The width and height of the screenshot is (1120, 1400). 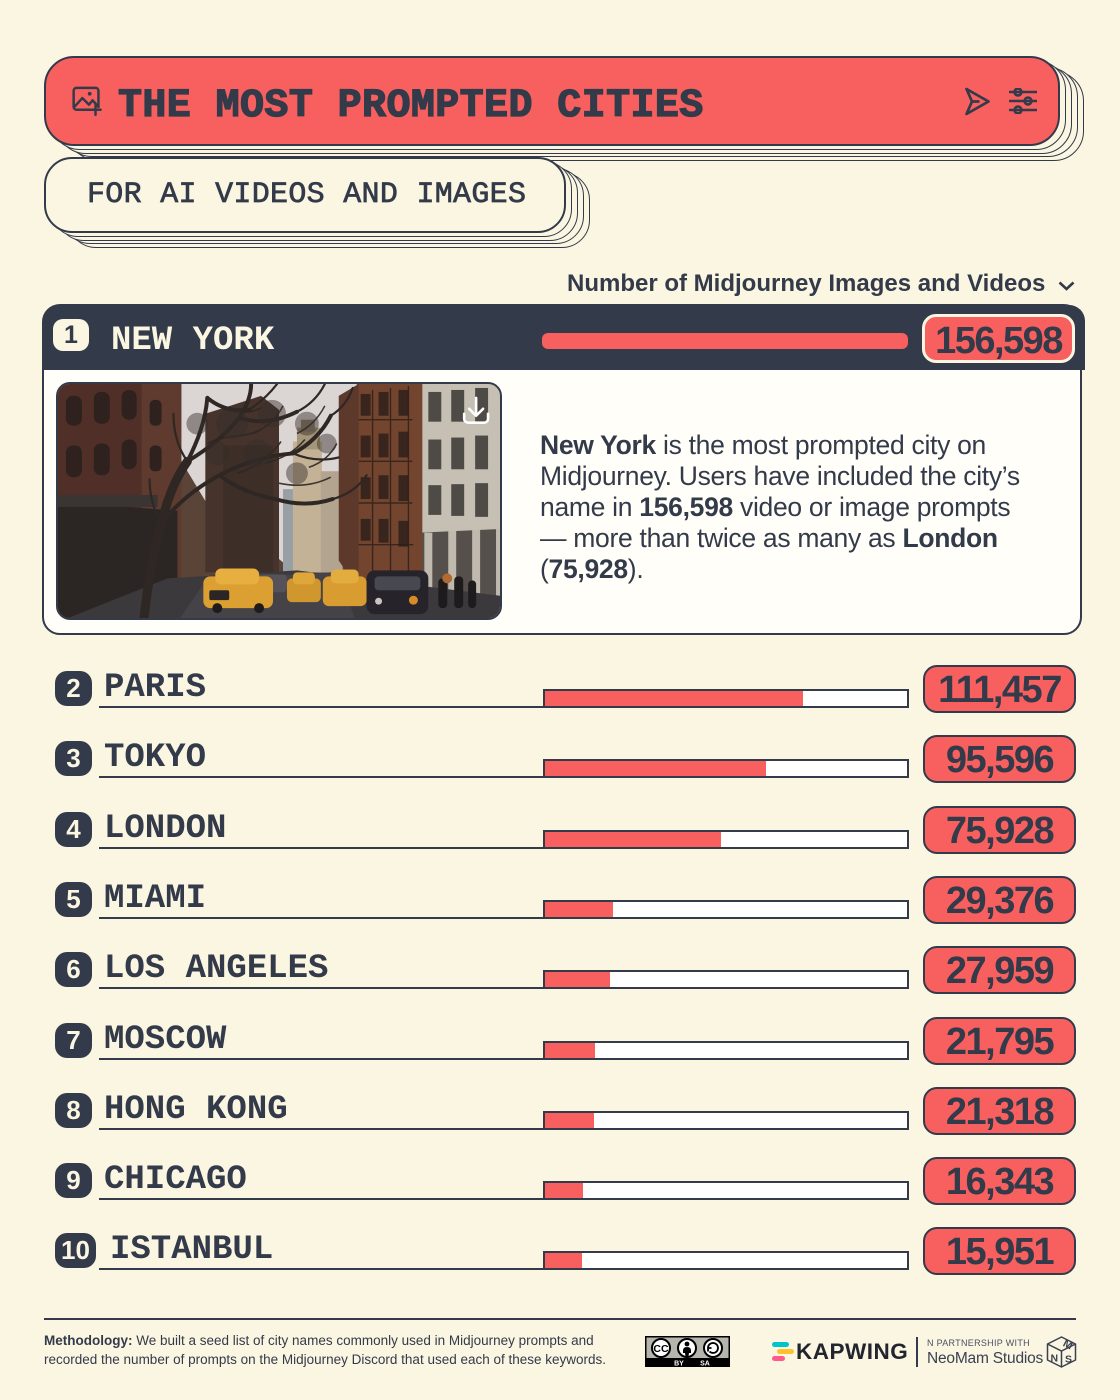 What do you see at coordinates (661, 1349) in the screenshot?
I see `svg-text: CC` at bounding box center [661, 1349].